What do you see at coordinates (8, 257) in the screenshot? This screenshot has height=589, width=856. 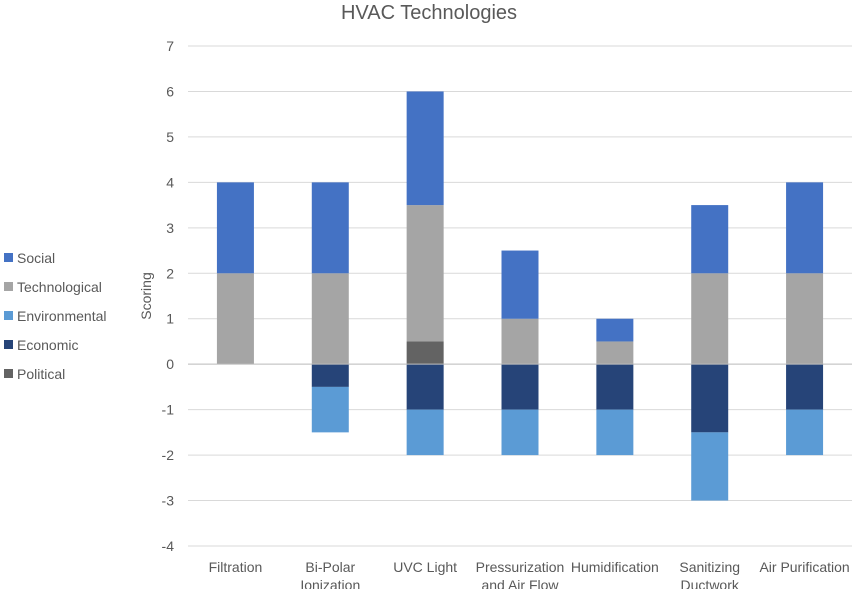 I see `legend-swatch-social` at bounding box center [8, 257].